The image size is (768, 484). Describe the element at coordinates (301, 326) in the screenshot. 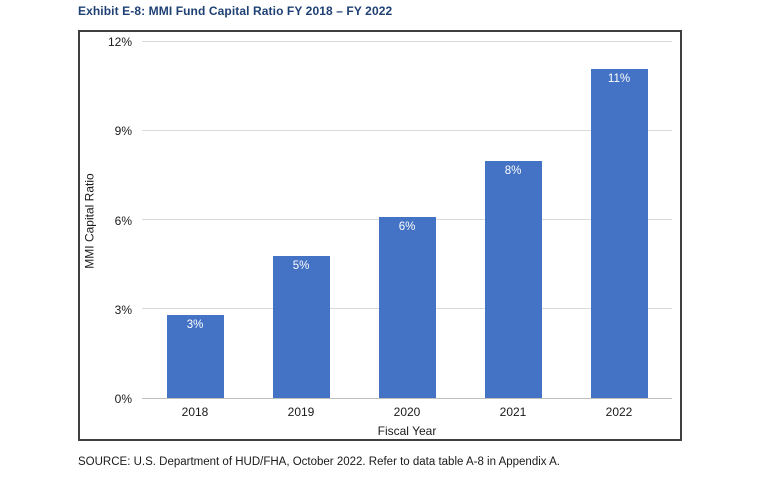

I see `bar-2019: 5%` at that location.